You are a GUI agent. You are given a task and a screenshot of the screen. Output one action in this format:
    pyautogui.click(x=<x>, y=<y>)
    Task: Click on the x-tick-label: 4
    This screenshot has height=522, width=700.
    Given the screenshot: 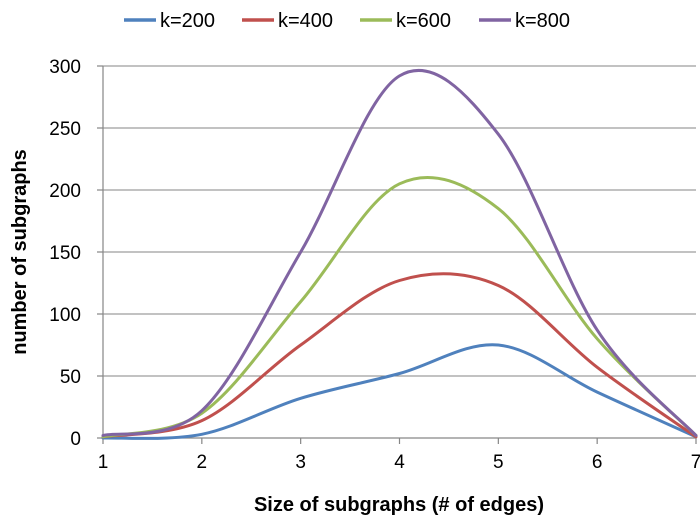 What is the action you would take?
    pyautogui.click(x=399, y=462)
    